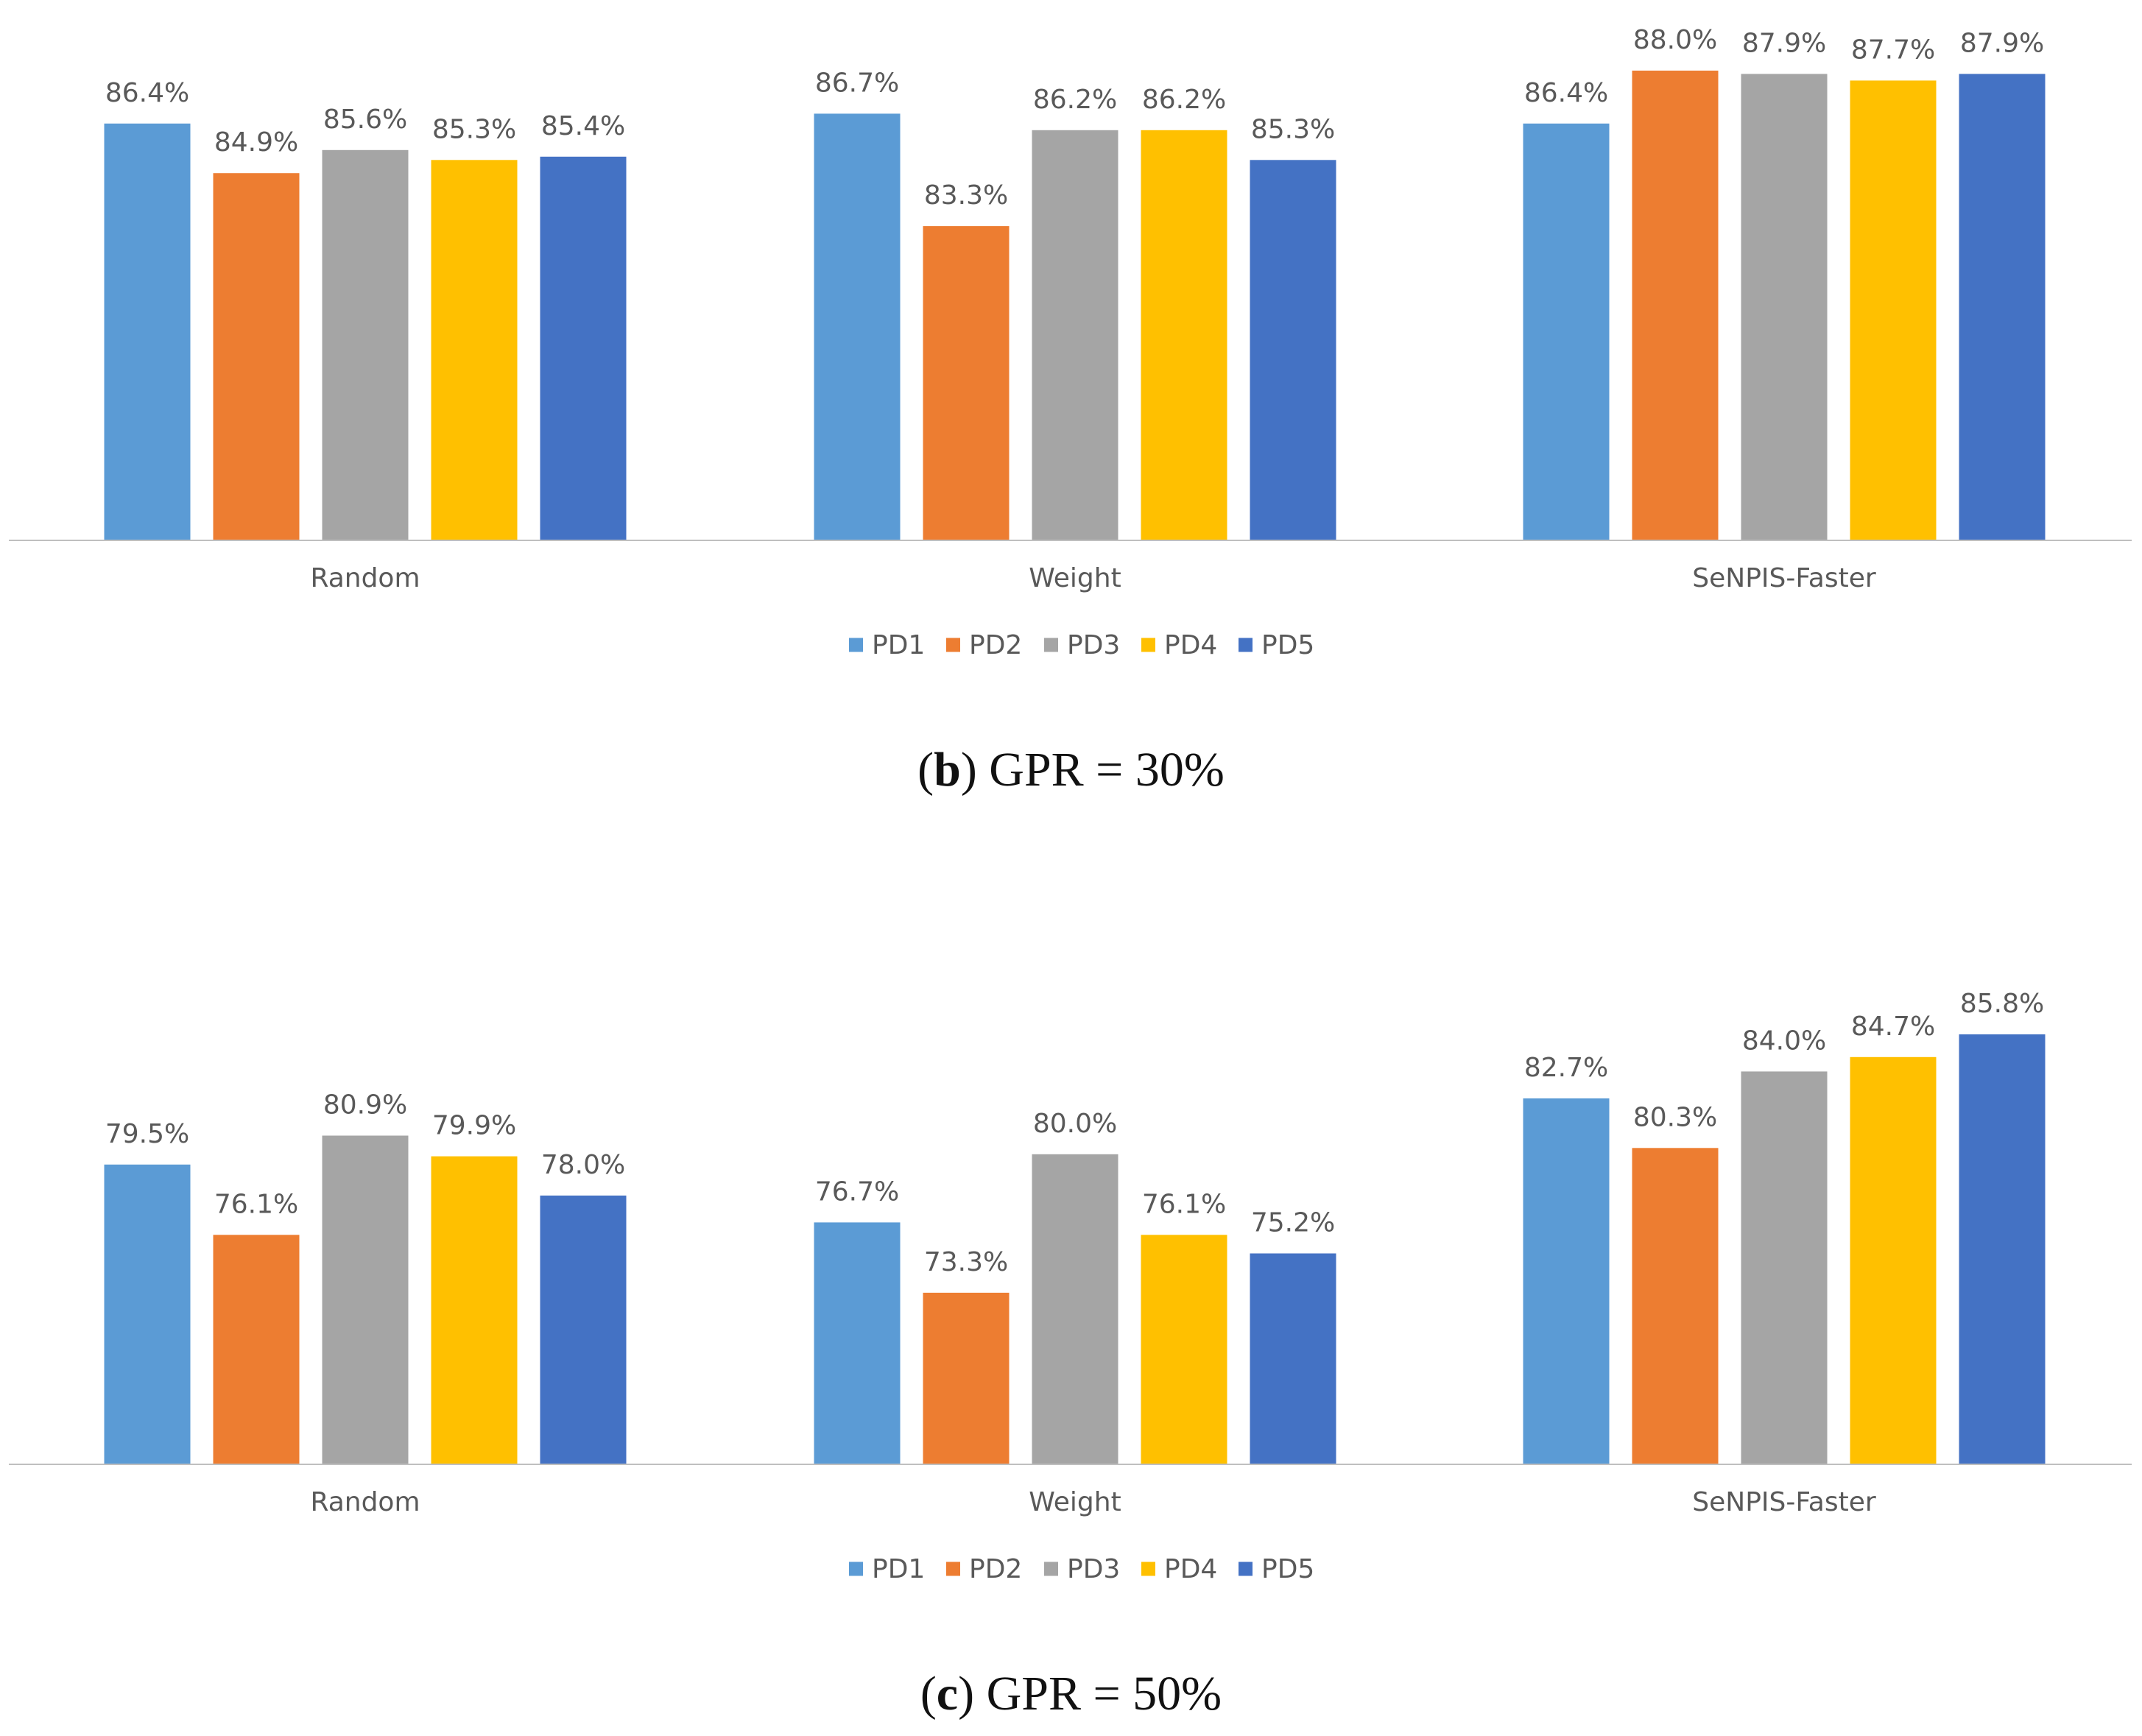 This screenshot has height=1736, width=2142. I want to click on value-label-weight-pd5: 85.3%, so click(1293, 129).